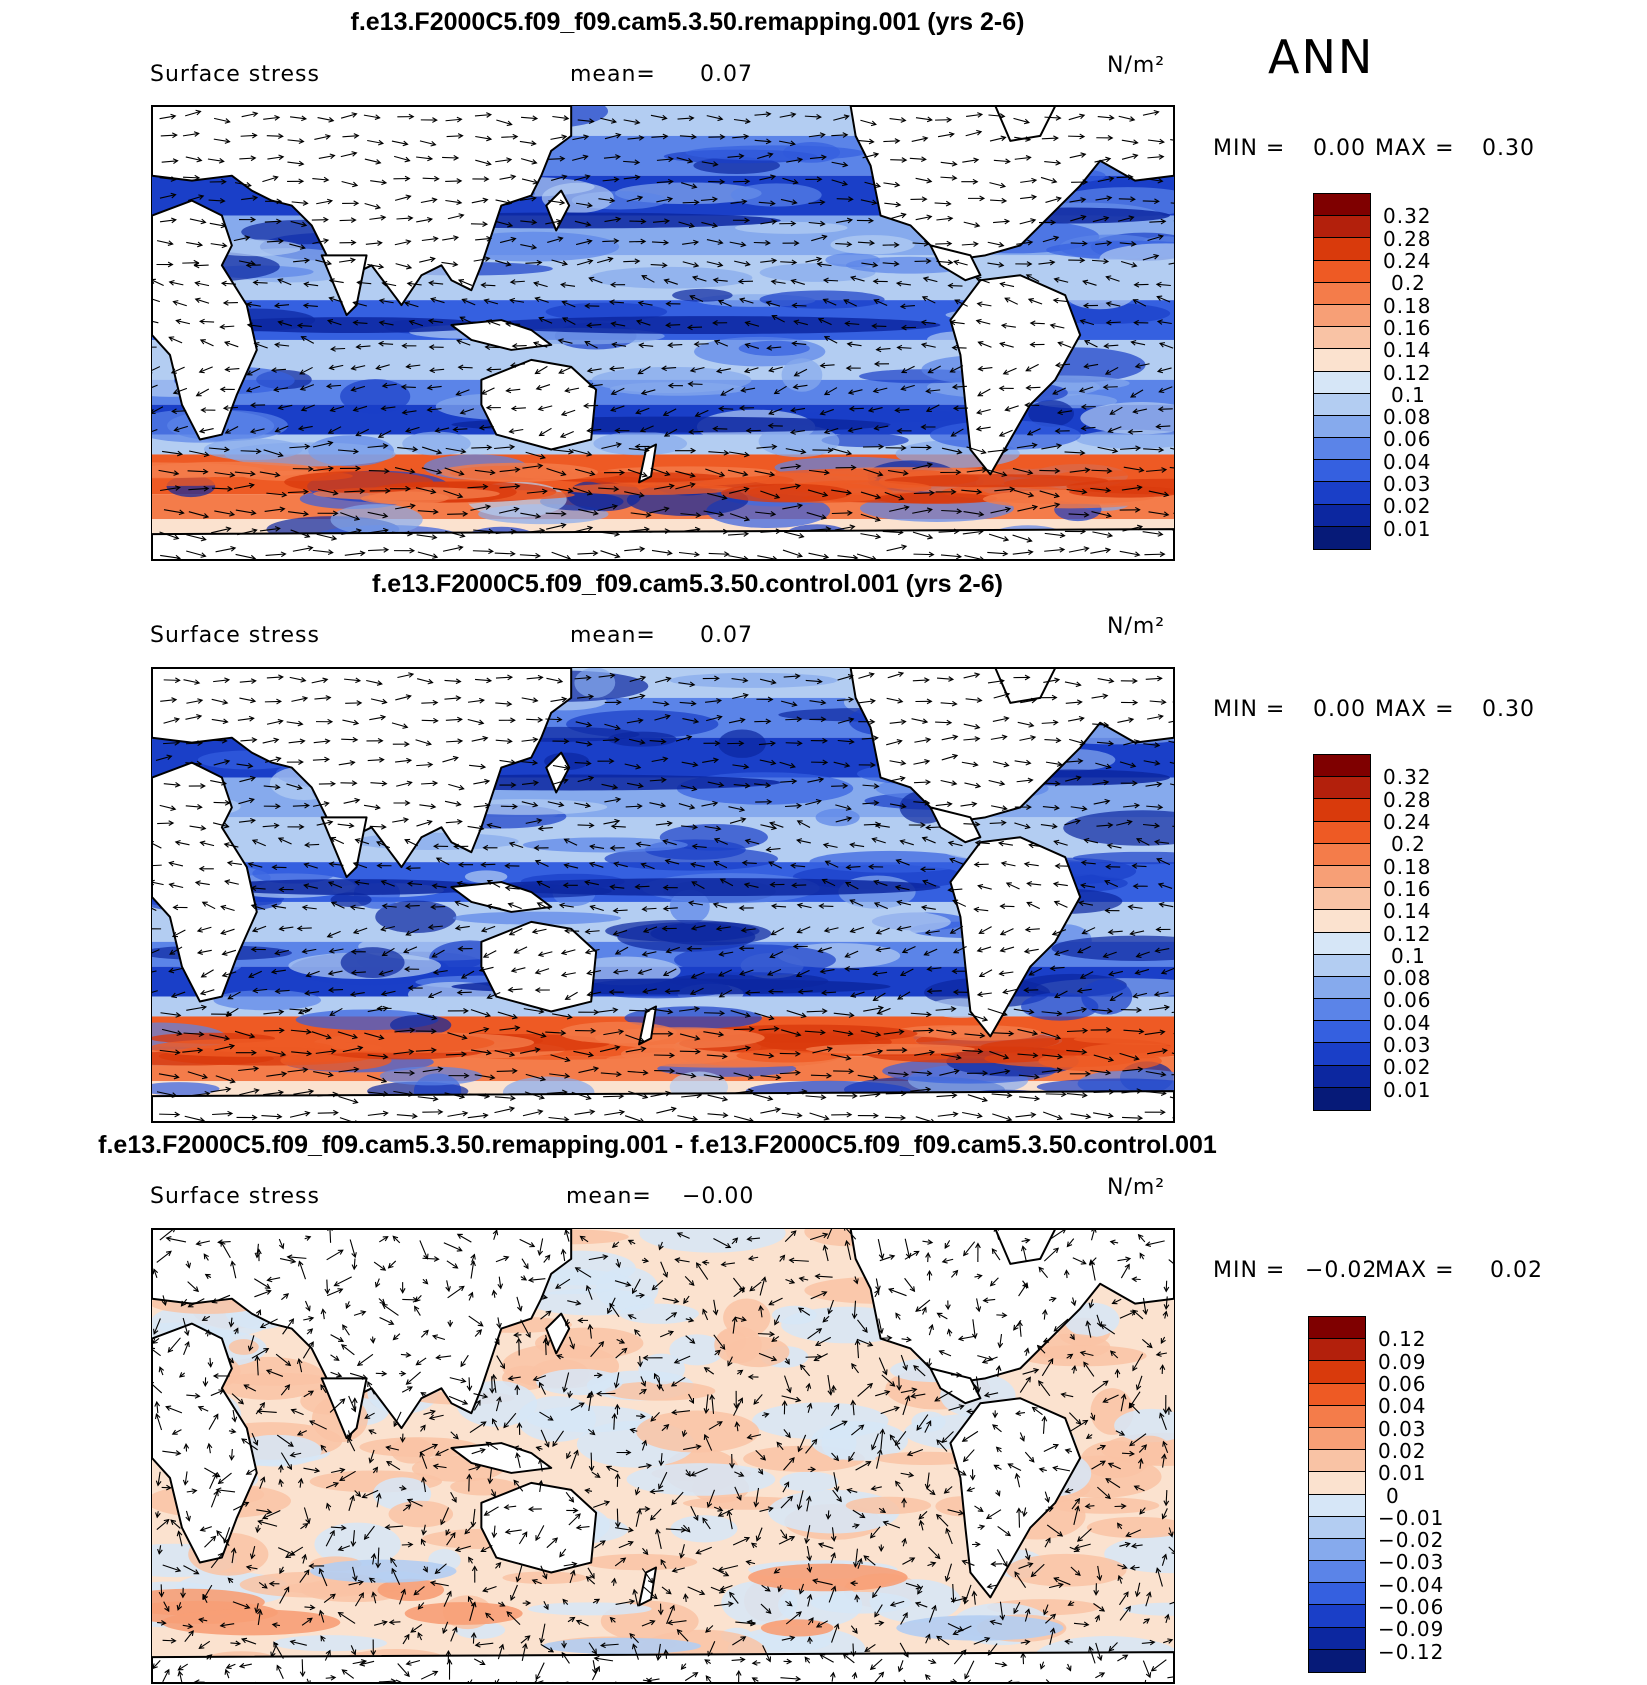  I want to click on panel-1-max-label: MAX =, so click(1415, 148).